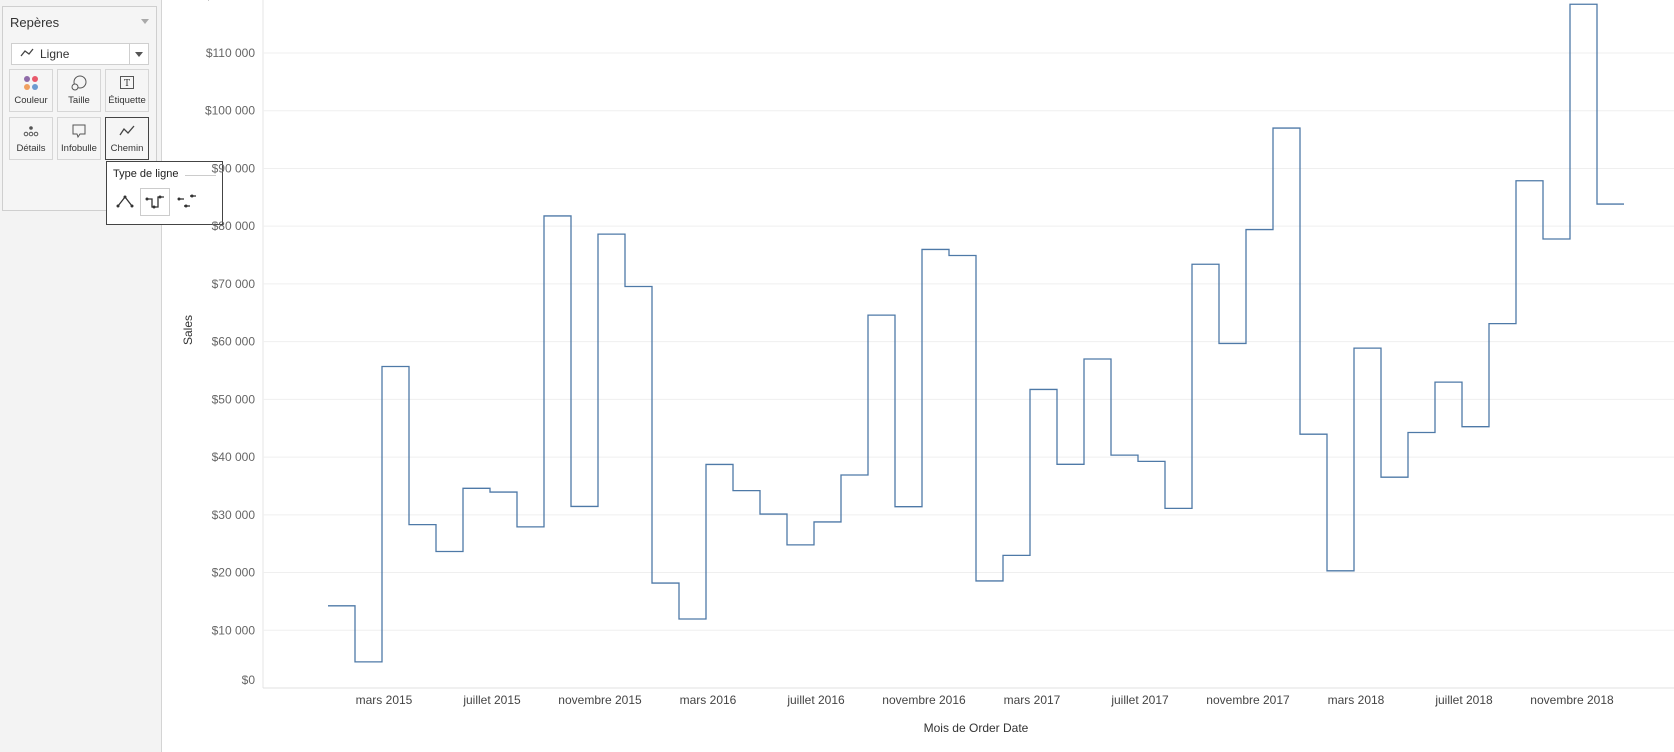 Image resolution: width=1674 pixels, height=752 pixels. What do you see at coordinates (230, 53) in the screenshot?
I see `y-tick-label: $110 000` at bounding box center [230, 53].